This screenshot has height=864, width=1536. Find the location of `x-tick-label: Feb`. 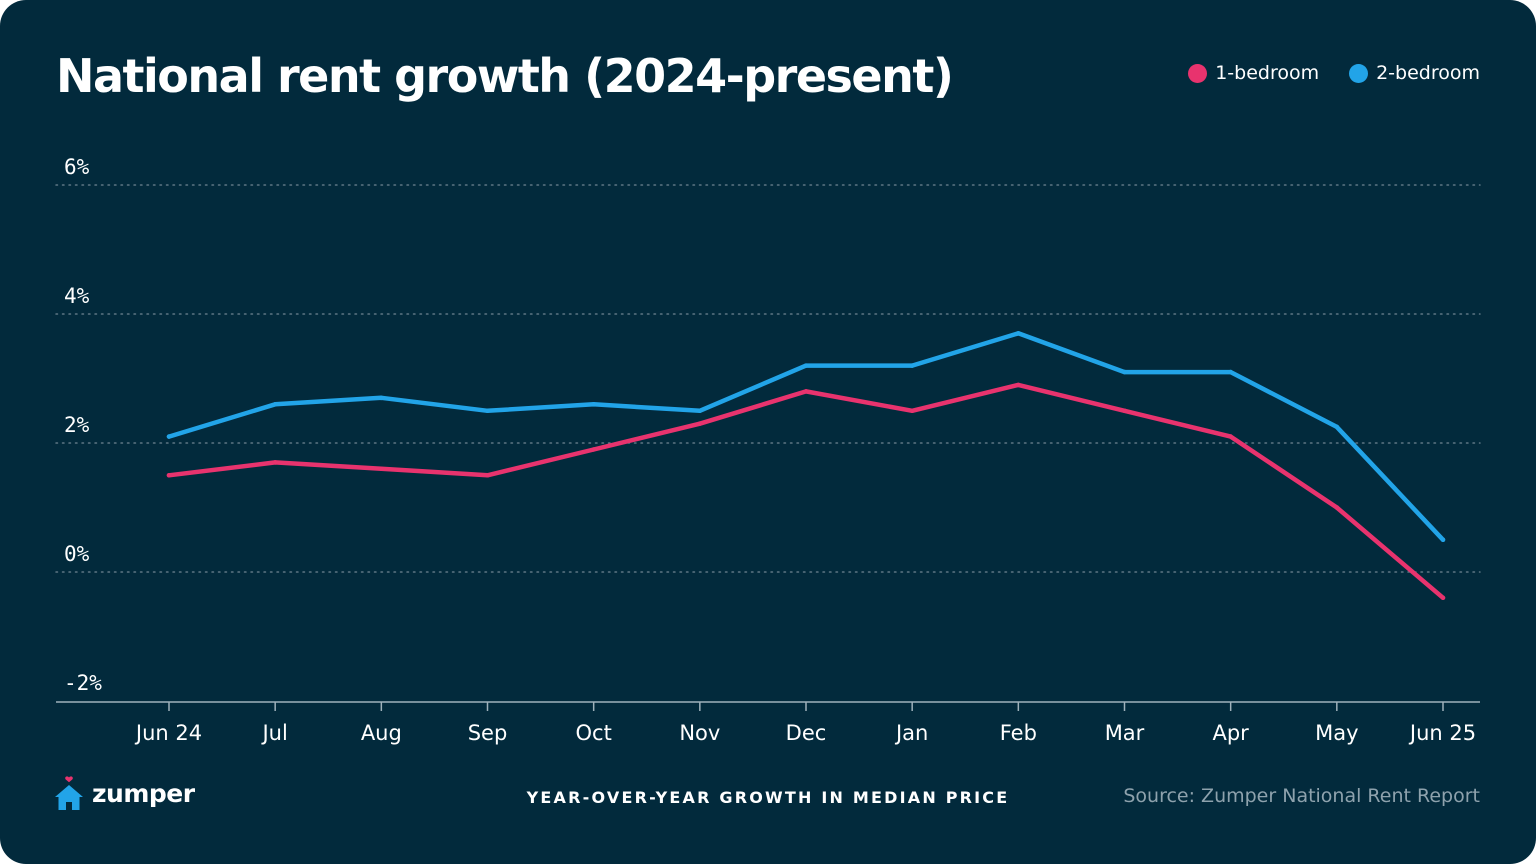

x-tick-label: Feb is located at coordinates (1018, 733).